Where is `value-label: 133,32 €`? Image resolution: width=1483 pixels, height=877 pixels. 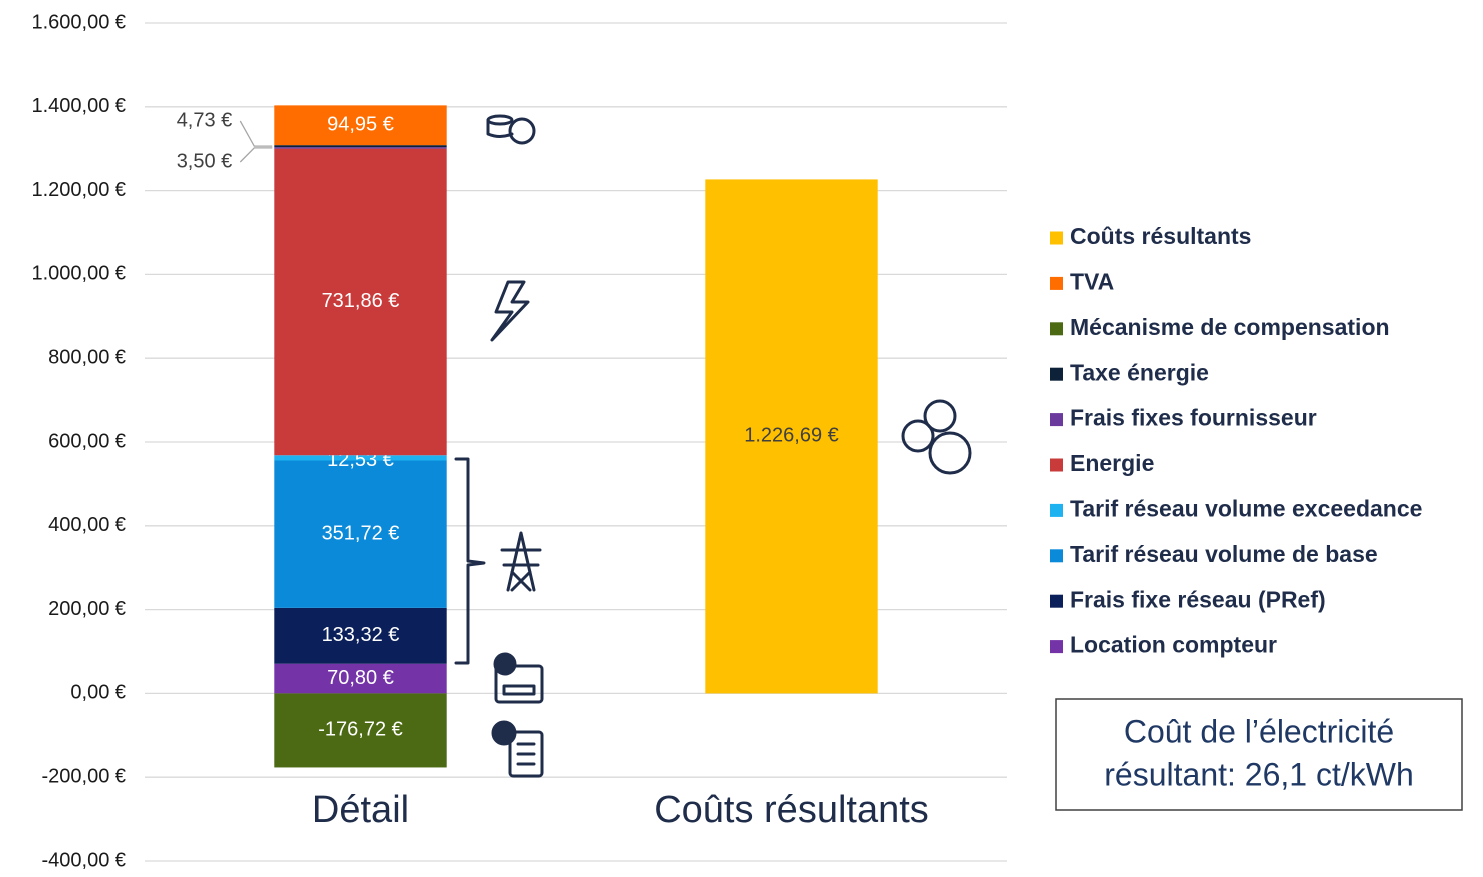
value-label: 133,32 € is located at coordinates (361, 635).